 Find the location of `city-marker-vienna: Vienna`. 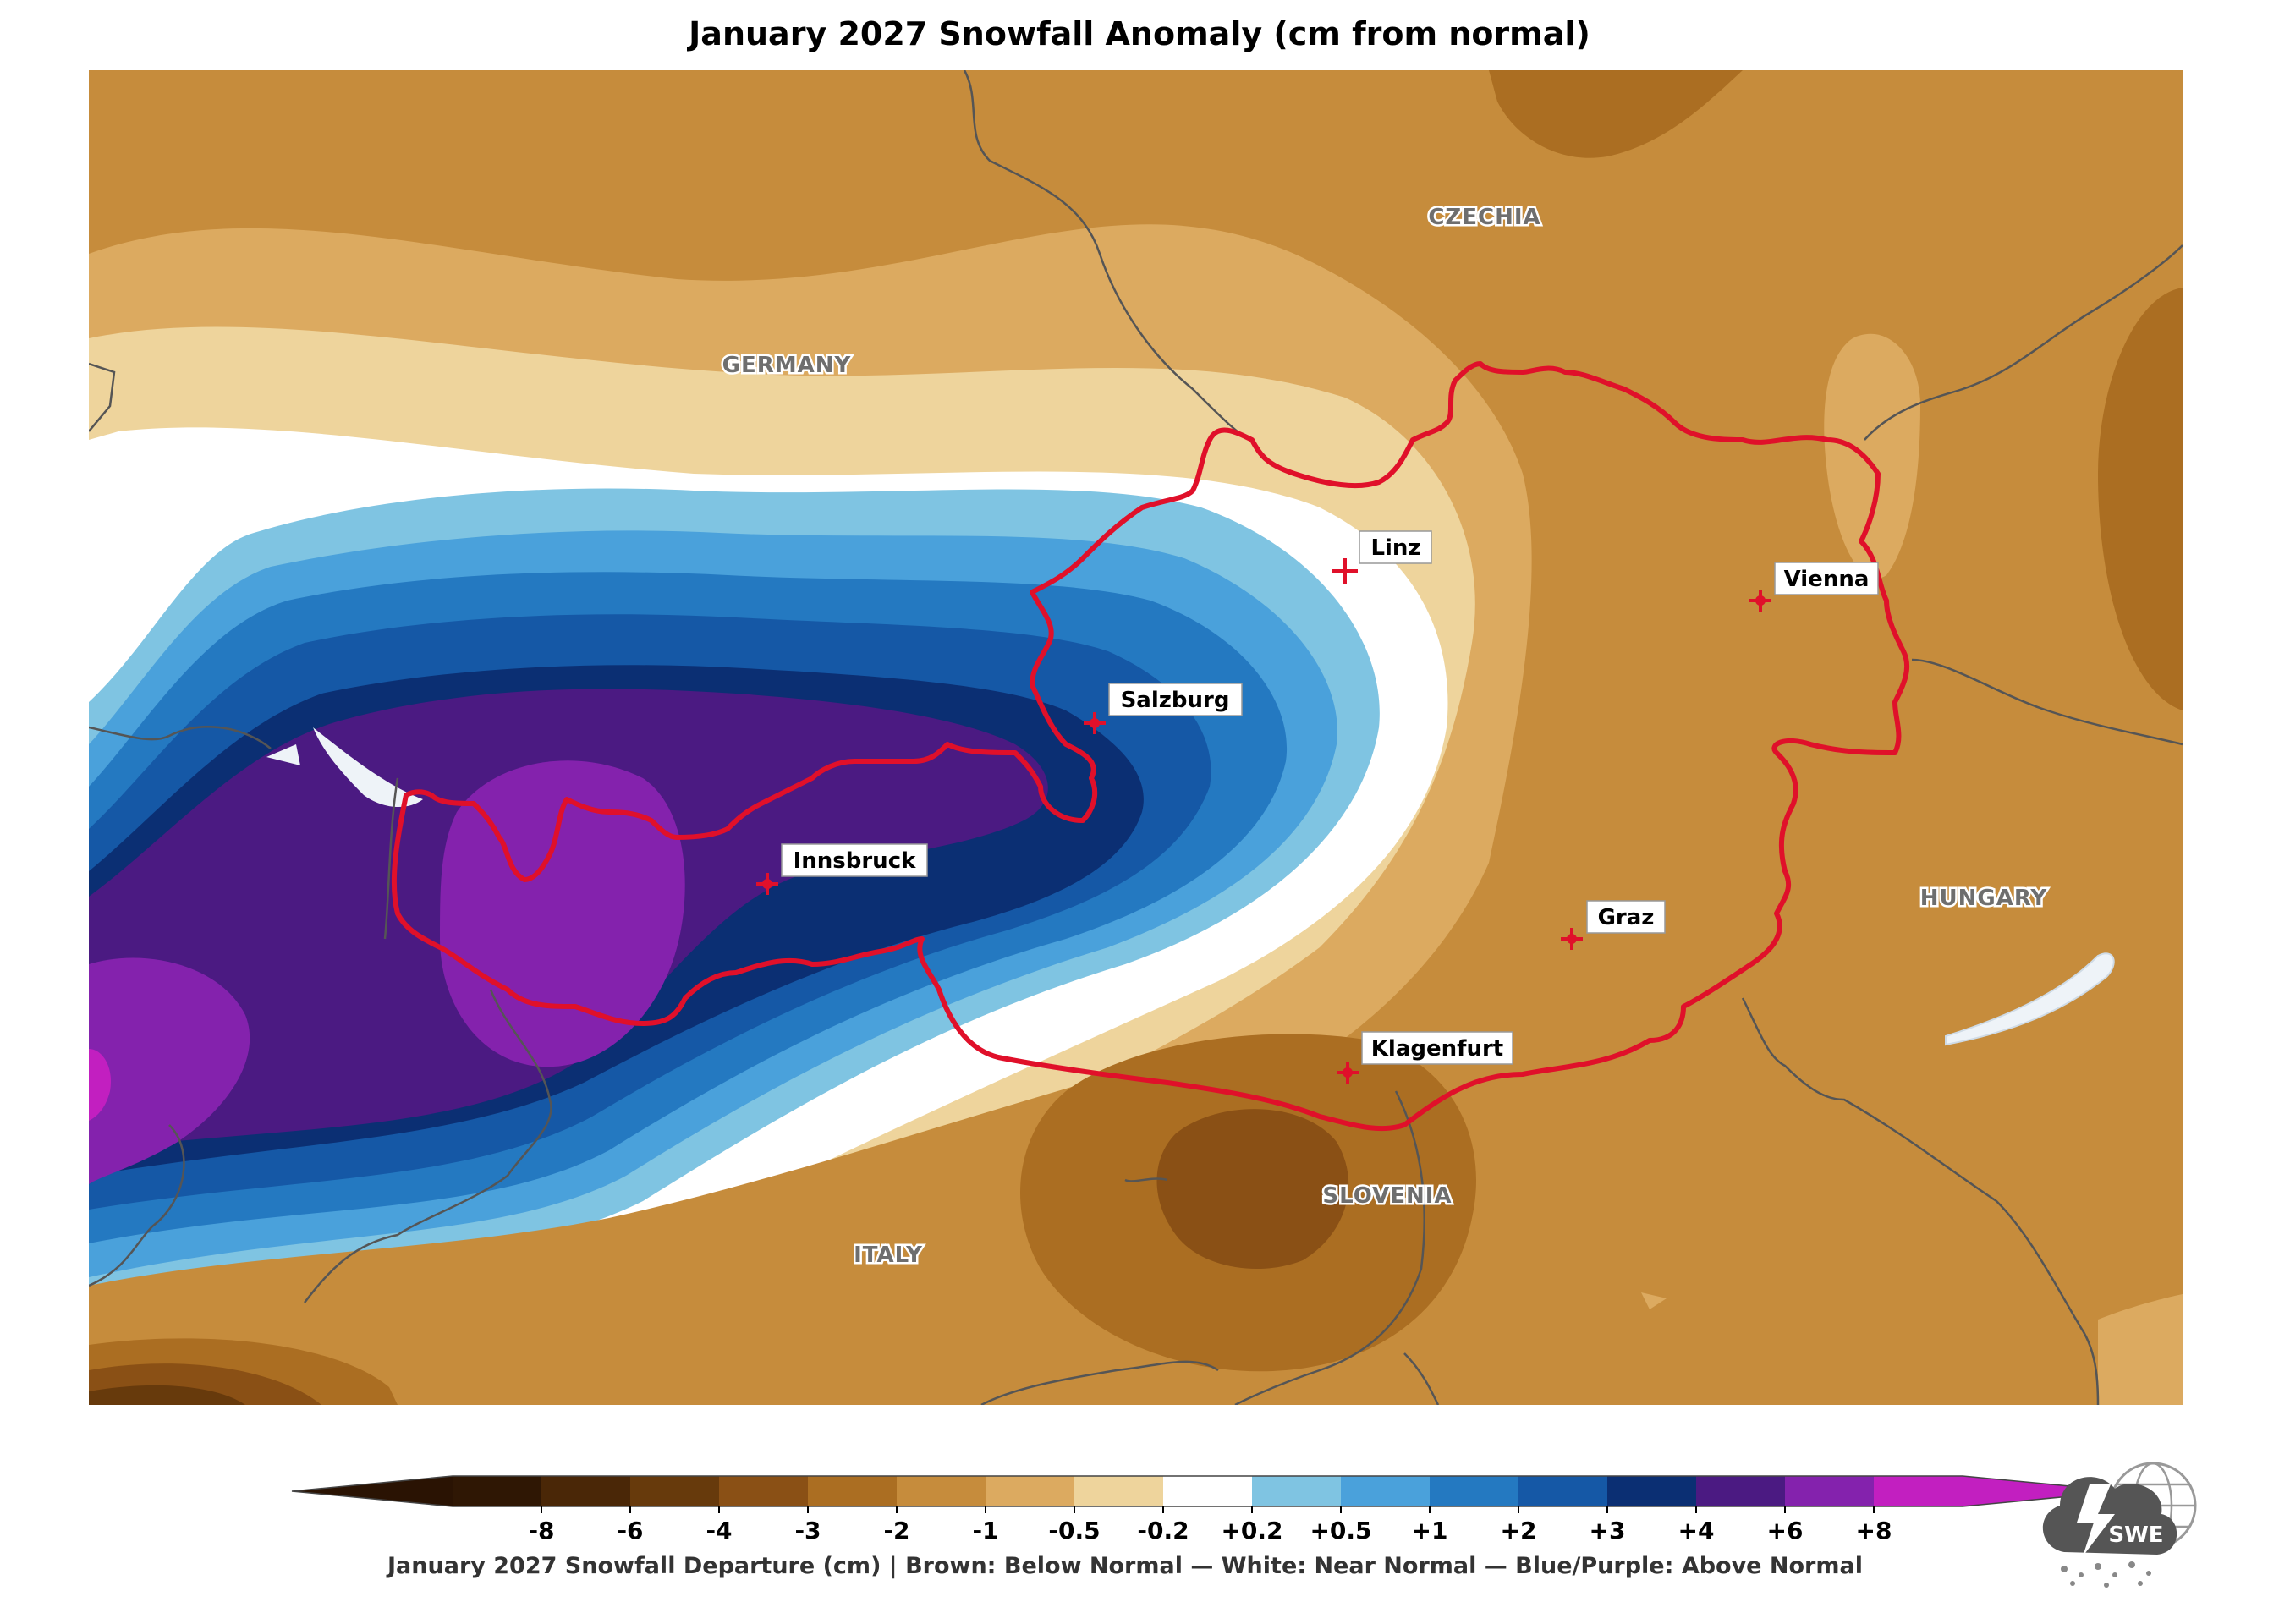

city-marker-vienna: Vienna is located at coordinates (1814, 587).